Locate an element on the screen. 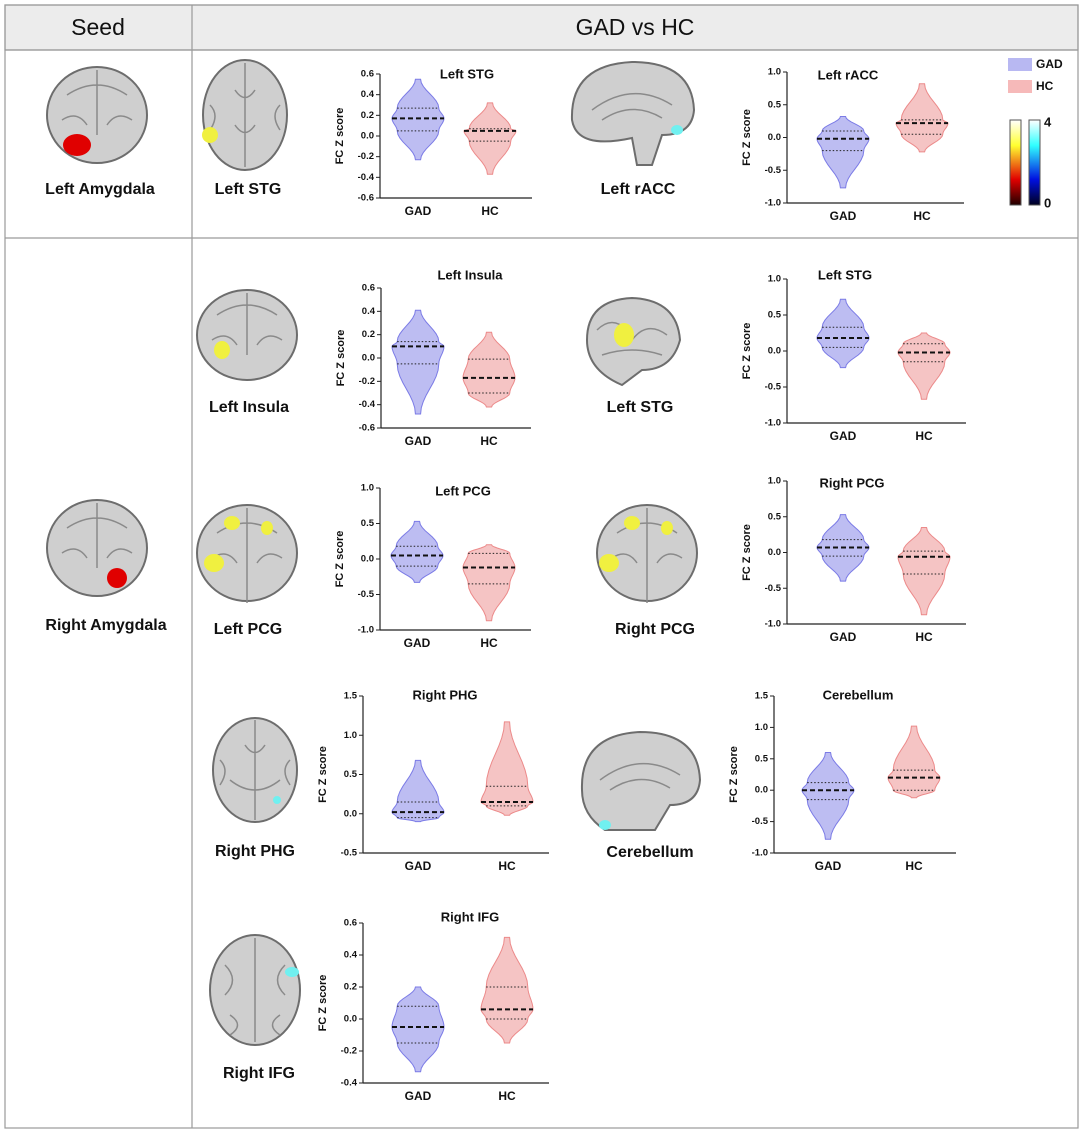 The height and width of the screenshot is (1133, 1084). chart-title: Right IFG is located at coordinates (470, 916).